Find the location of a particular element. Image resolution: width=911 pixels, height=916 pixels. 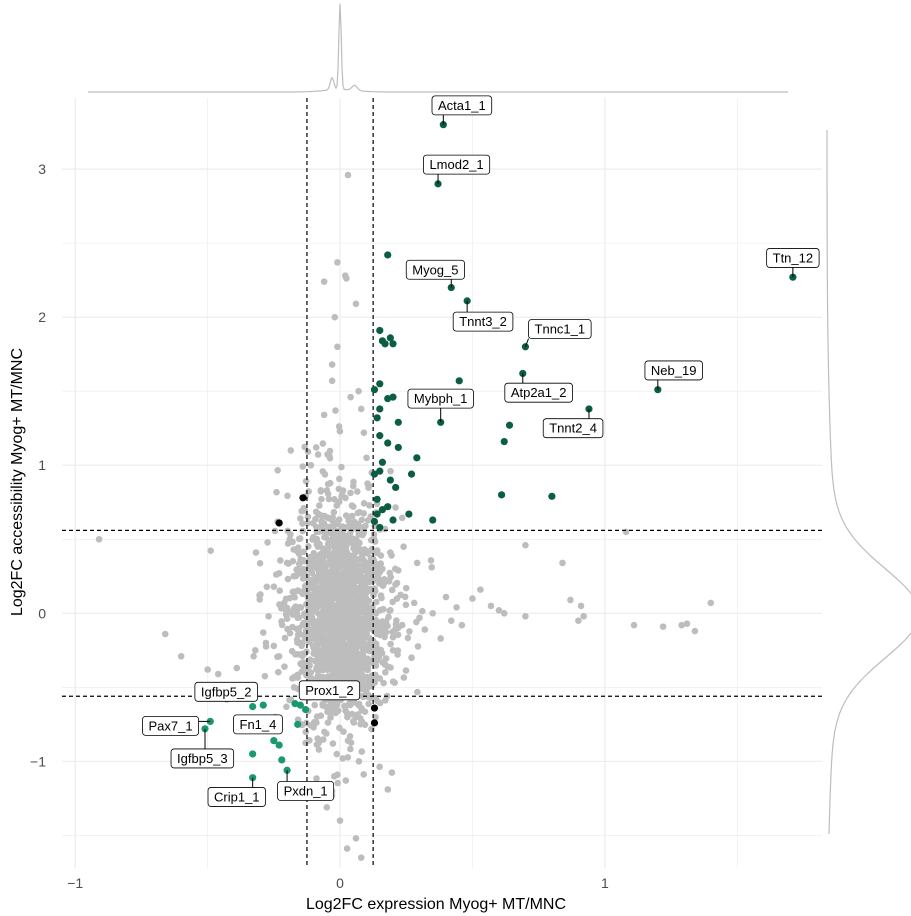

label-text: Fn1_4 is located at coordinates (258, 724).